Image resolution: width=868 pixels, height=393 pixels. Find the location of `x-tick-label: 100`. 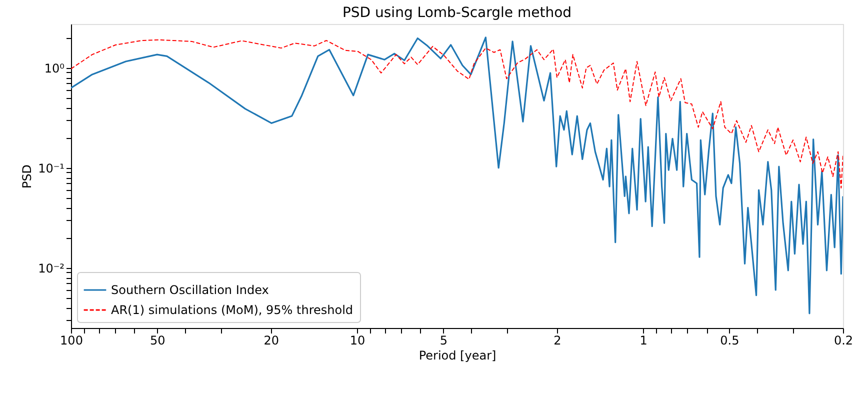

x-tick-label: 100 is located at coordinates (71, 341).